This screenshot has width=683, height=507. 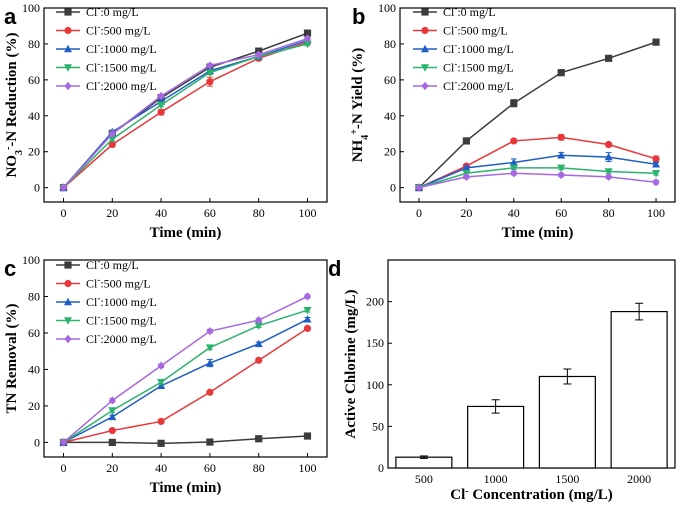 I want to click on x-tick-label: 80, so click(x=259, y=213).